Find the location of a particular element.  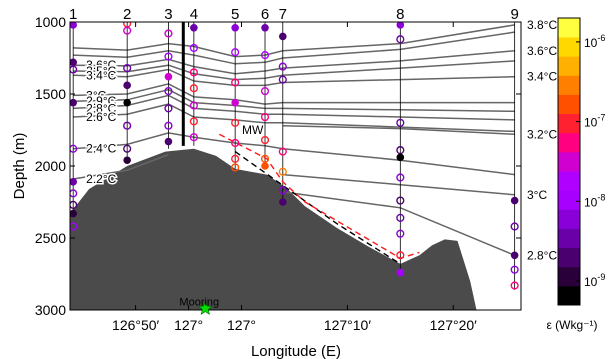

mooring-star-icon is located at coordinates (205, 307).